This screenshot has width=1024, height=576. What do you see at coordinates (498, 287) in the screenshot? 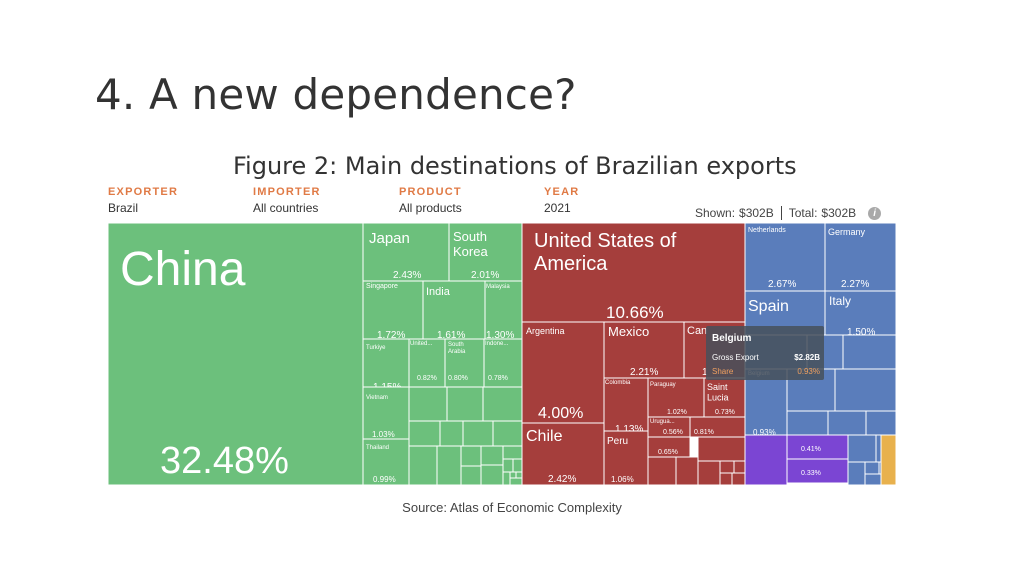
I see `treemap-cell-label: Malaysia` at bounding box center [498, 287].